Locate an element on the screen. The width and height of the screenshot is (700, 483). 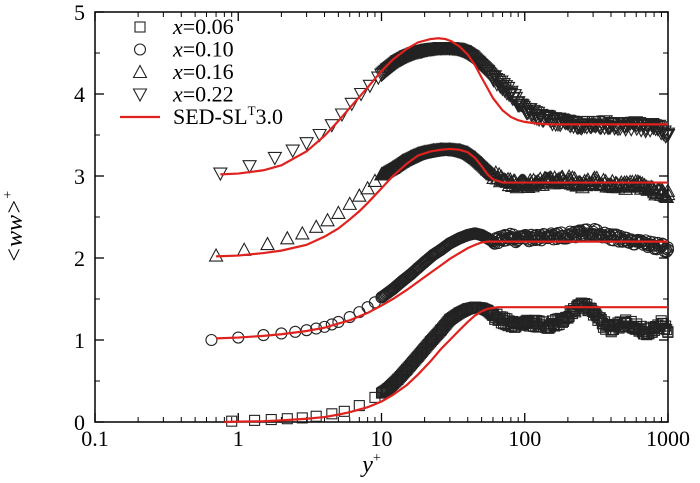
legend-marker-square is located at coordinates (140, 27).